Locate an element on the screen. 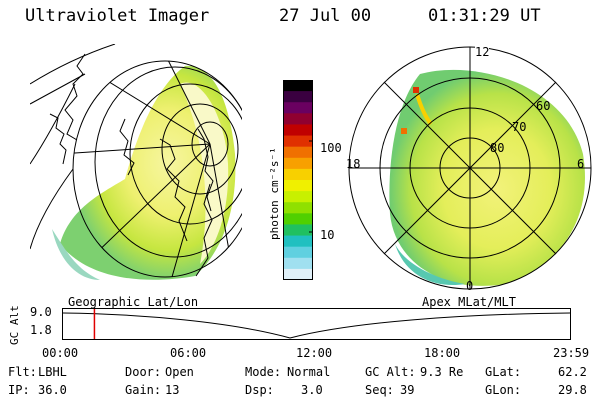 This screenshot has height=400, width=600. timeline-xtick-0: 00:00 is located at coordinates (60, 353).